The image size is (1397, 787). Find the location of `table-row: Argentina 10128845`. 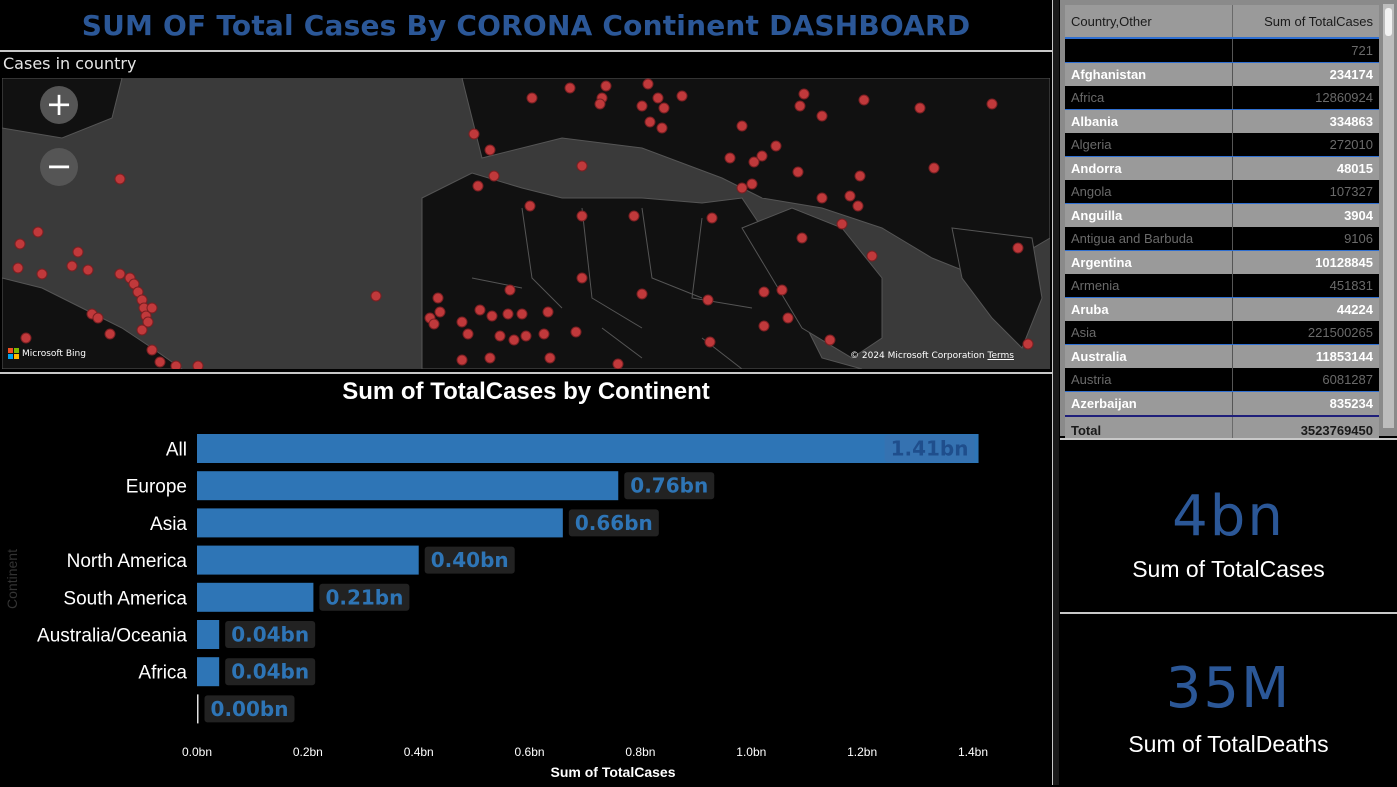

table-row: Argentina 10128845 is located at coordinates (1222, 262).